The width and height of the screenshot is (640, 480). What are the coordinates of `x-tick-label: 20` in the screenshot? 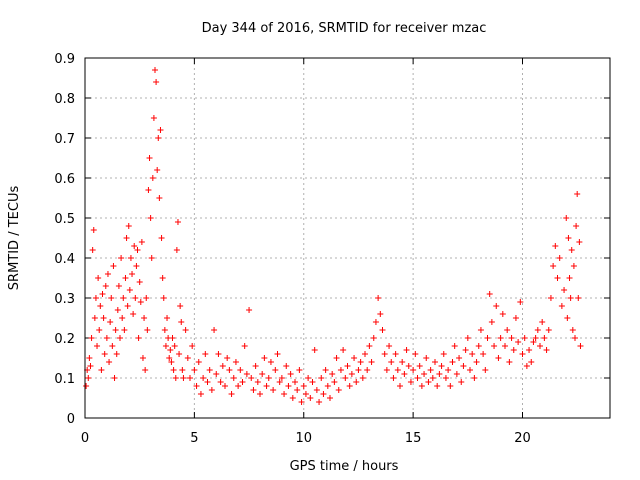 It's located at (522, 438).